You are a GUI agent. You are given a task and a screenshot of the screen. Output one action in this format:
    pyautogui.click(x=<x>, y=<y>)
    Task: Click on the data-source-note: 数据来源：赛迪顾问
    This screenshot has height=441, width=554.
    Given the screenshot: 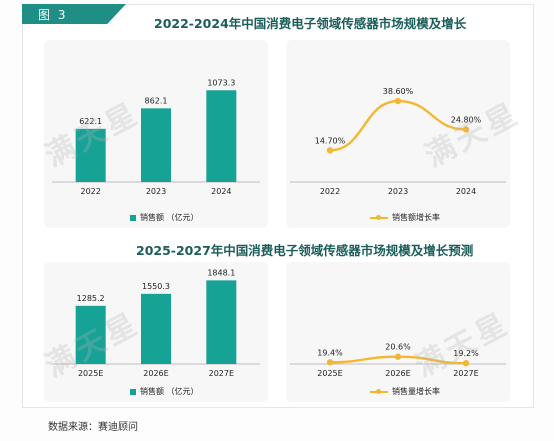 What is the action you would take?
    pyautogui.click(x=93, y=427)
    